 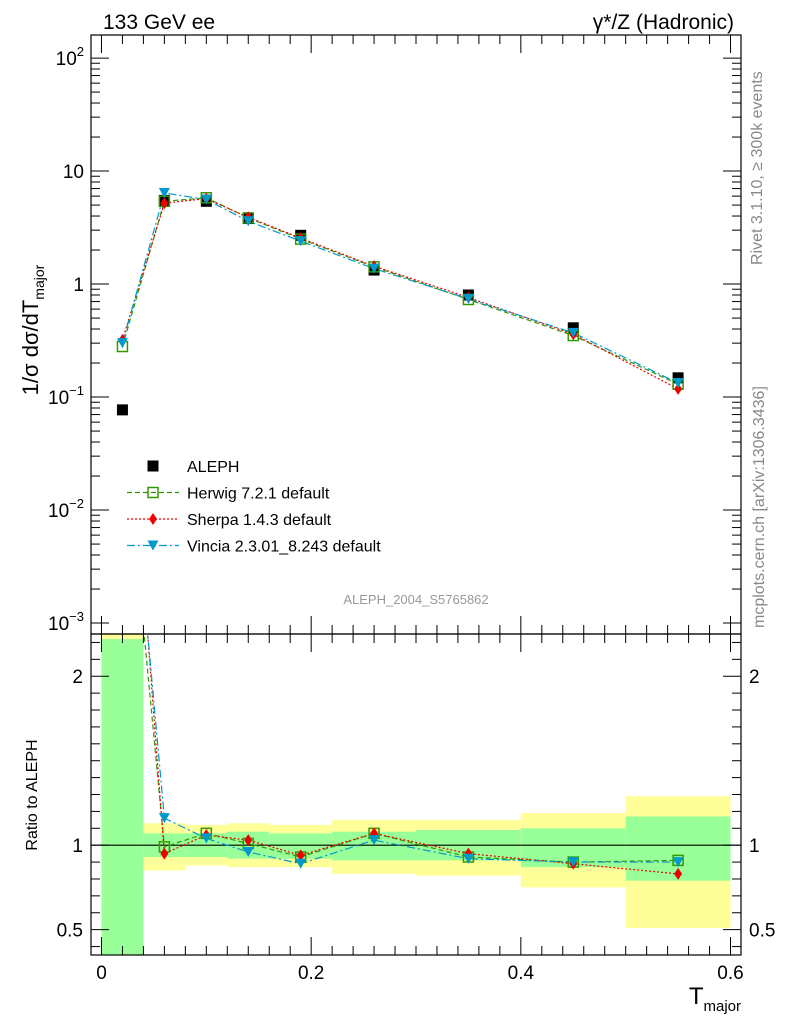 I want to click on main-y-axis-label-sub: major, so click(x=39, y=281).